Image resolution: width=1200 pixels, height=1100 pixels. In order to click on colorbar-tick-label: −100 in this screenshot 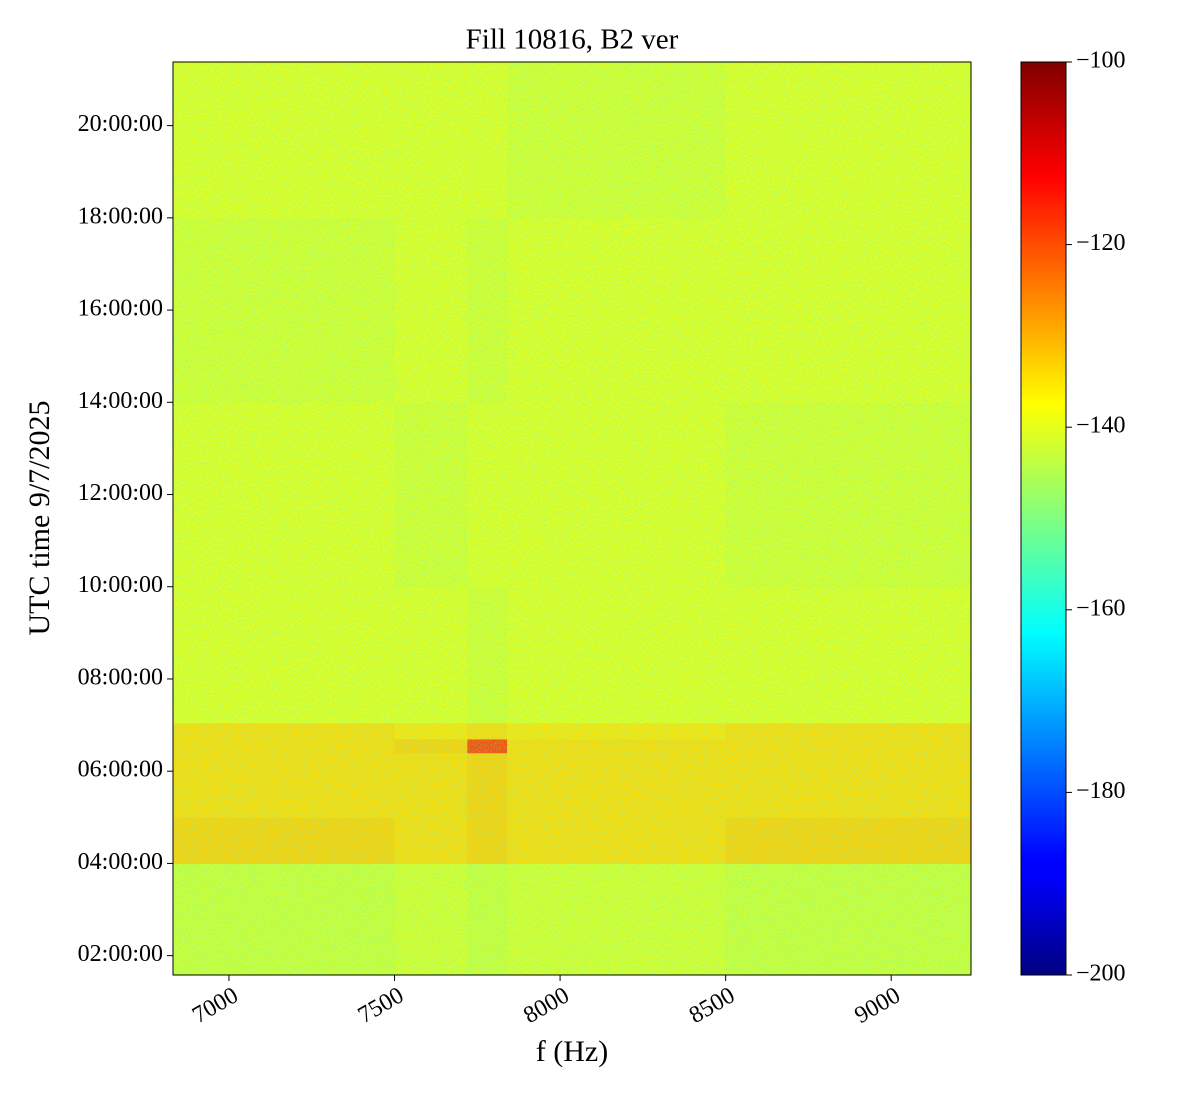, I will do `click(1101, 61)`.